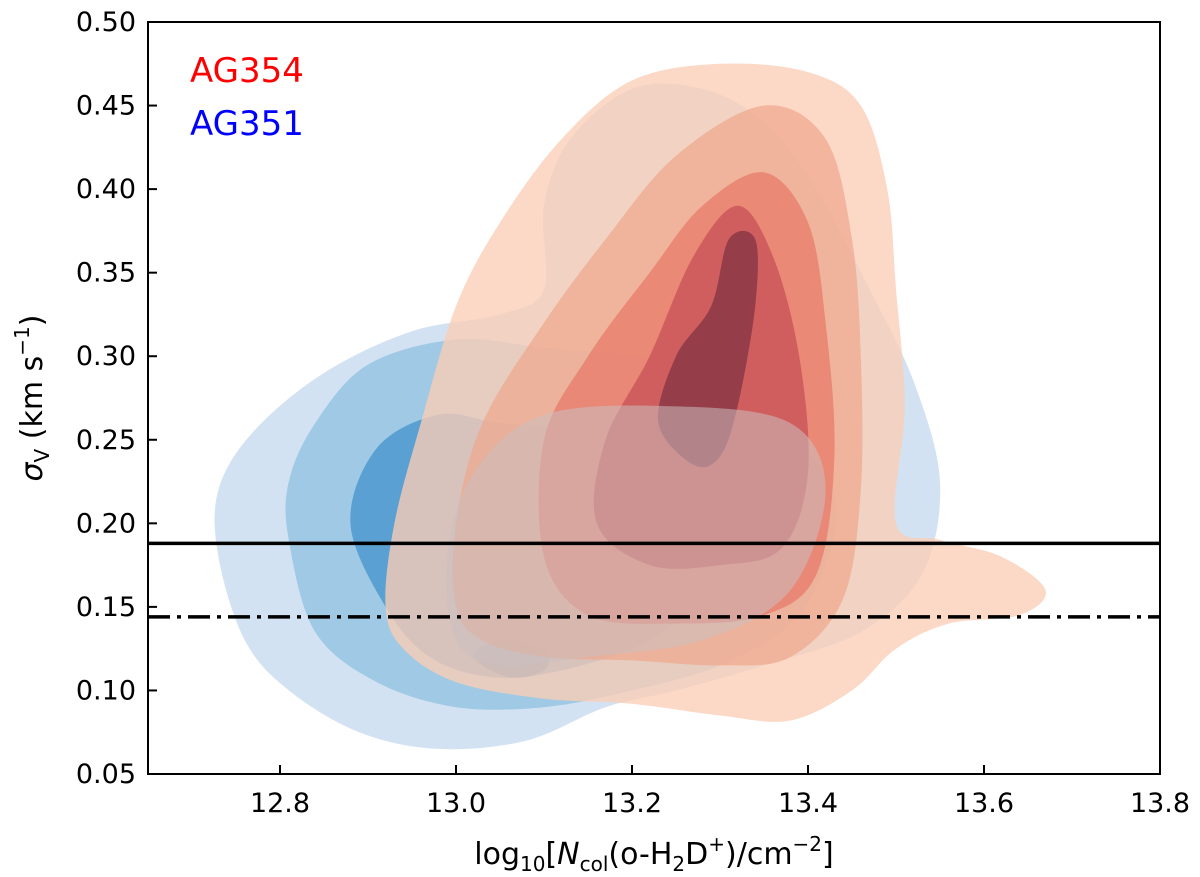 This screenshot has height=877, width=1200. What do you see at coordinates (808, 803) in the screenshot?
I see `x-tick-label: 13.4` at bounding box center [808, 803].